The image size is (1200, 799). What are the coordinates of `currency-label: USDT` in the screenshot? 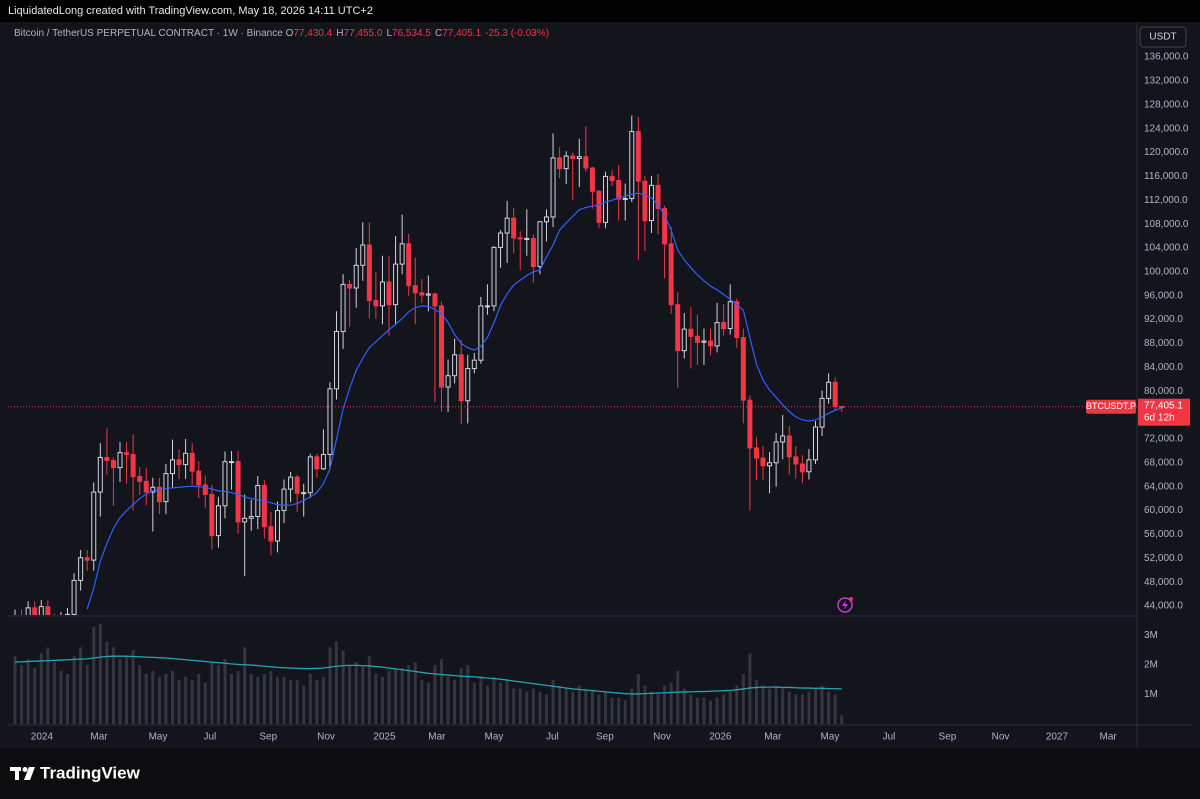 It's located at (1162, 37).